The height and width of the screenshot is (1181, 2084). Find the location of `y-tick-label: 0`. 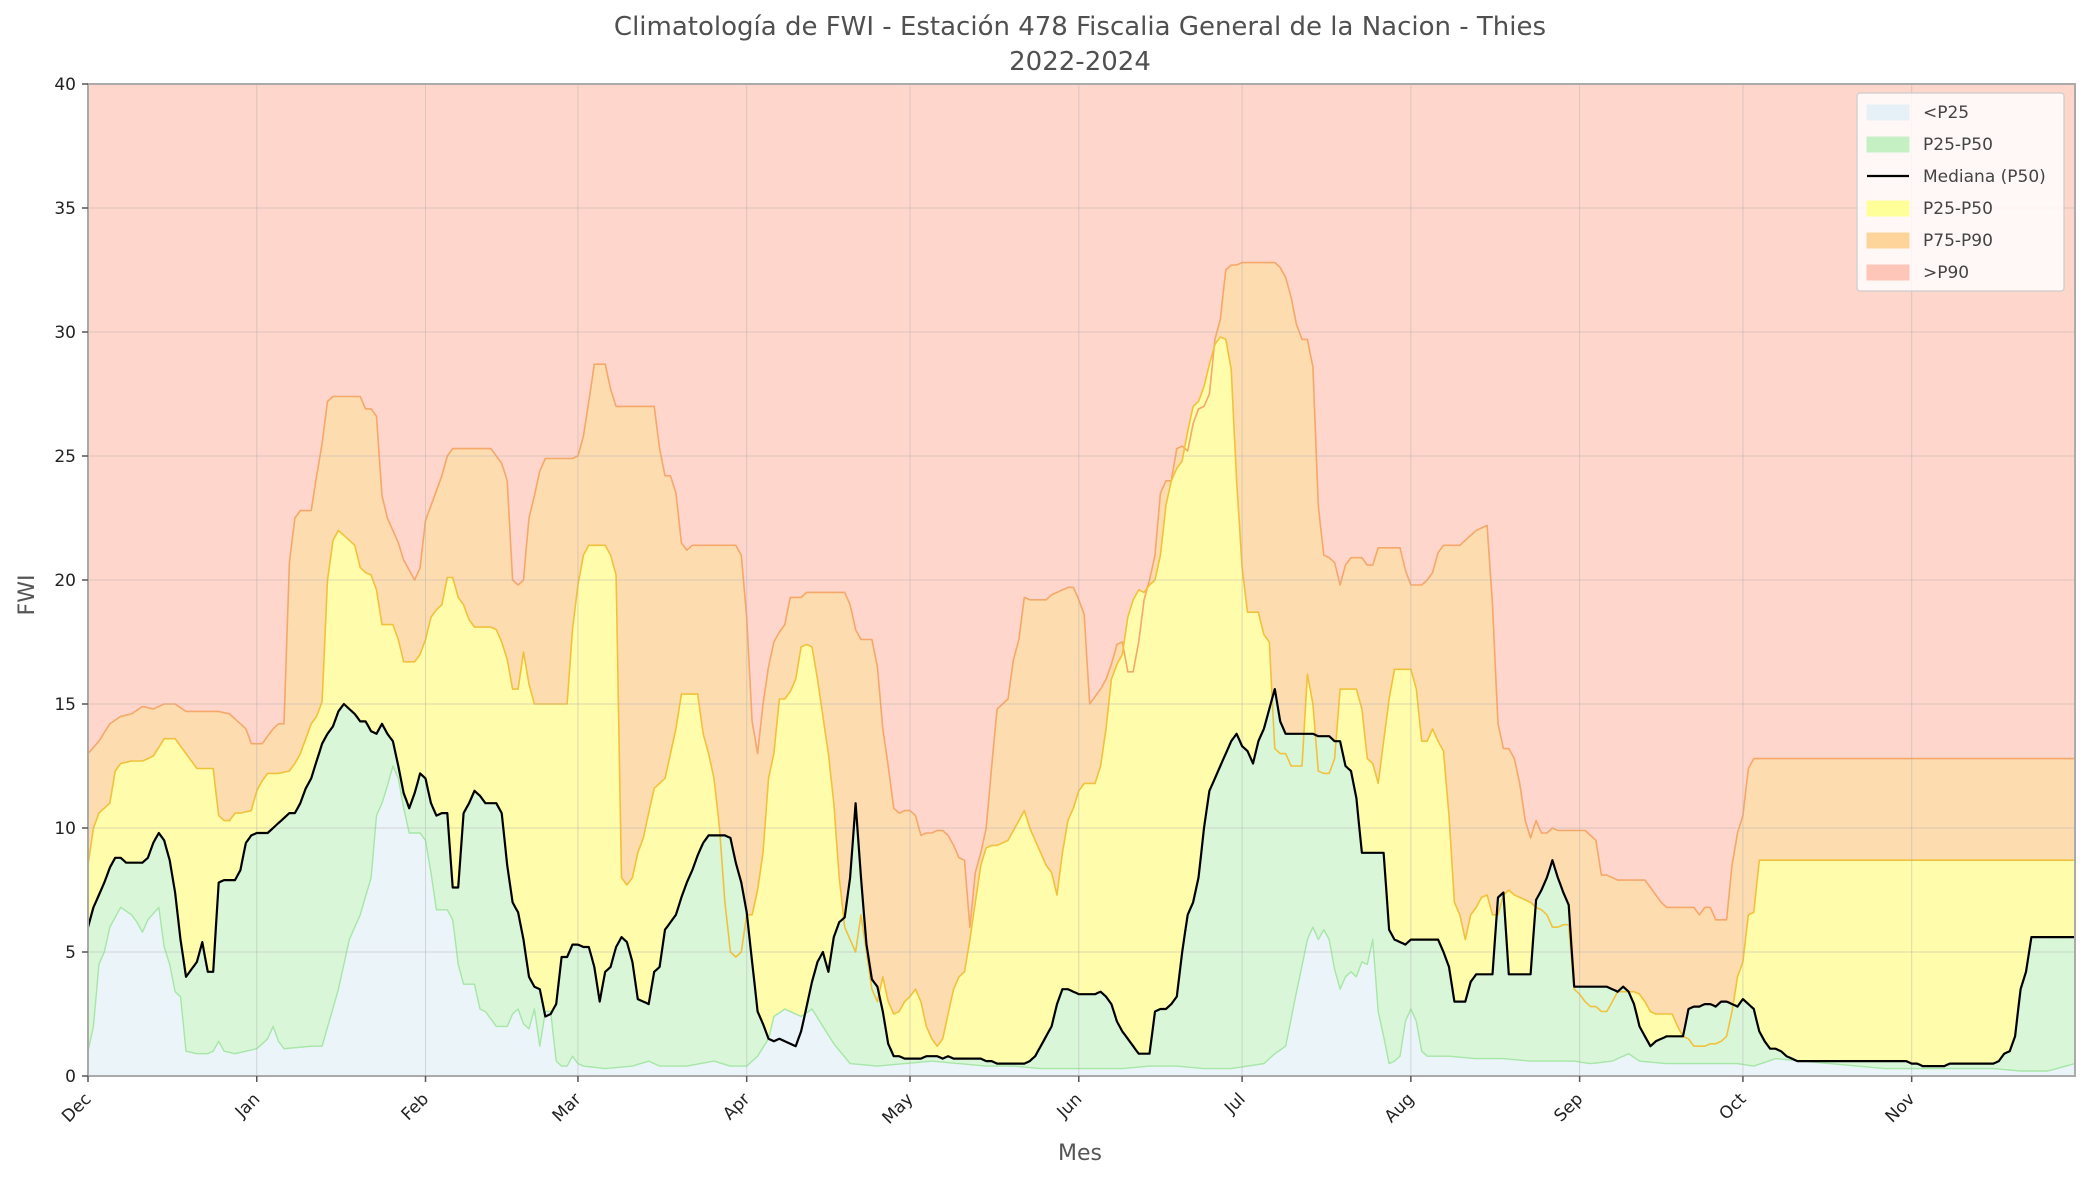

y-tick-label: 0 is located at coordinates (70, 1077).